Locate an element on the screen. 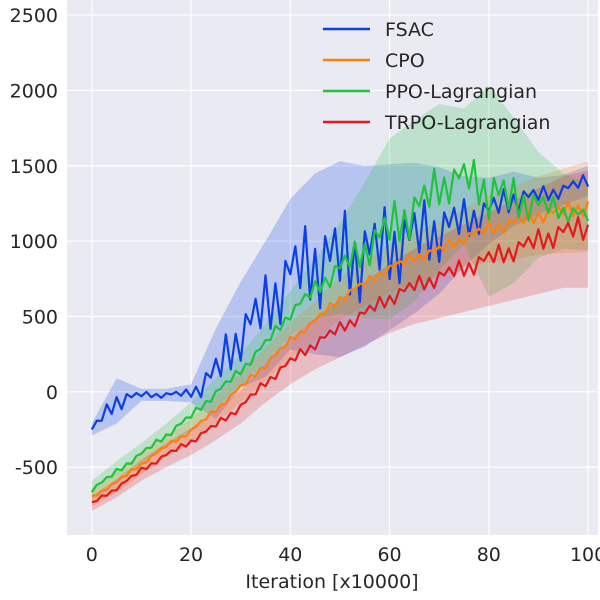 Image resolution: width=600 pixels, height=600 pixels. y-tick-label: 500 is located at coordinates (40, 317).